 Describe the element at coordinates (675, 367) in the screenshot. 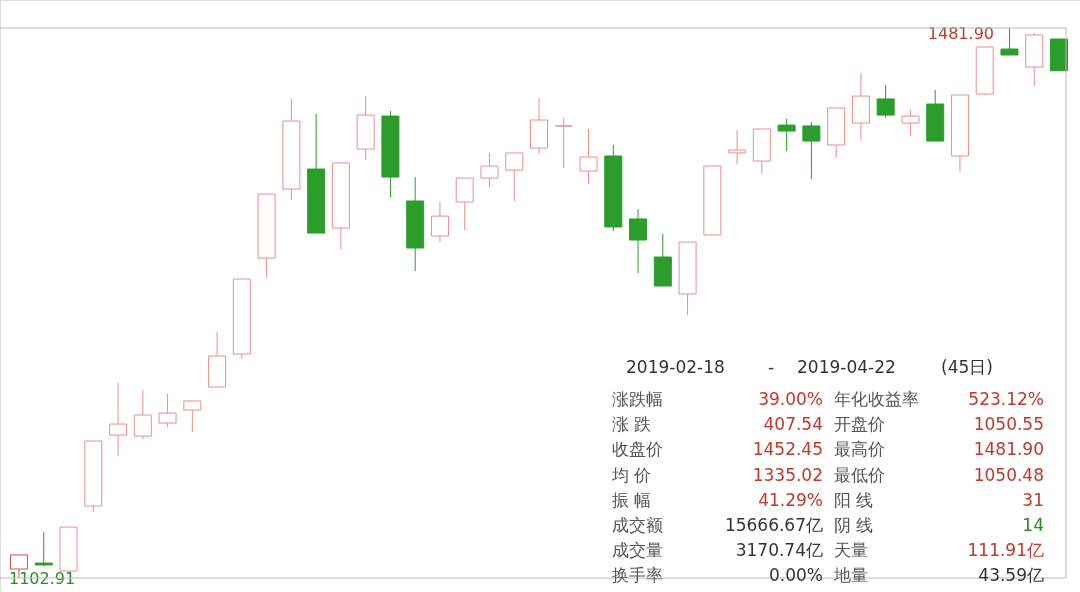

I see `annotation: 2019-02-18` at that location.